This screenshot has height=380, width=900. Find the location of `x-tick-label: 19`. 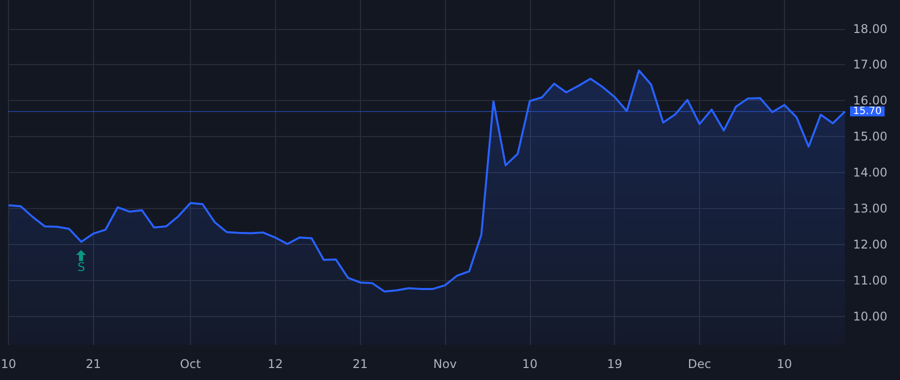

x-tick-label: 19 is located at coordinates (614, 364).